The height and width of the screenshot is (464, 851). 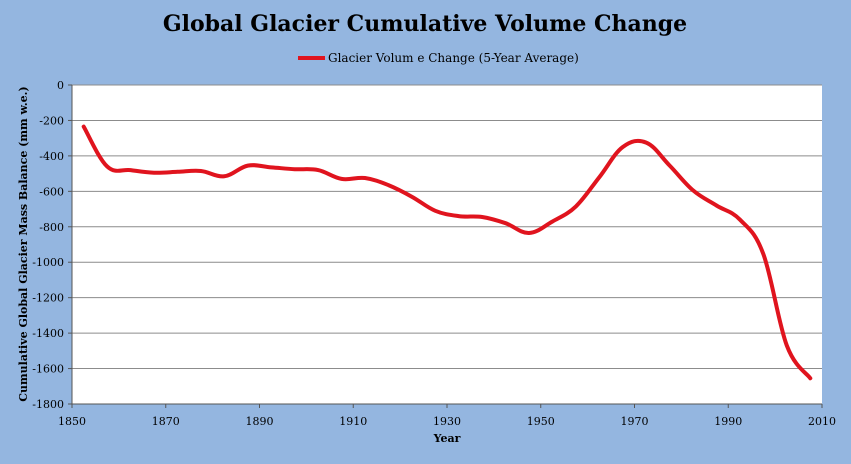 What do you see at coordinates (425, 24) in the screenshot?
I see `chart-title: Global Glacier Cumulative Volume Change` at bounding box center [425, 24].